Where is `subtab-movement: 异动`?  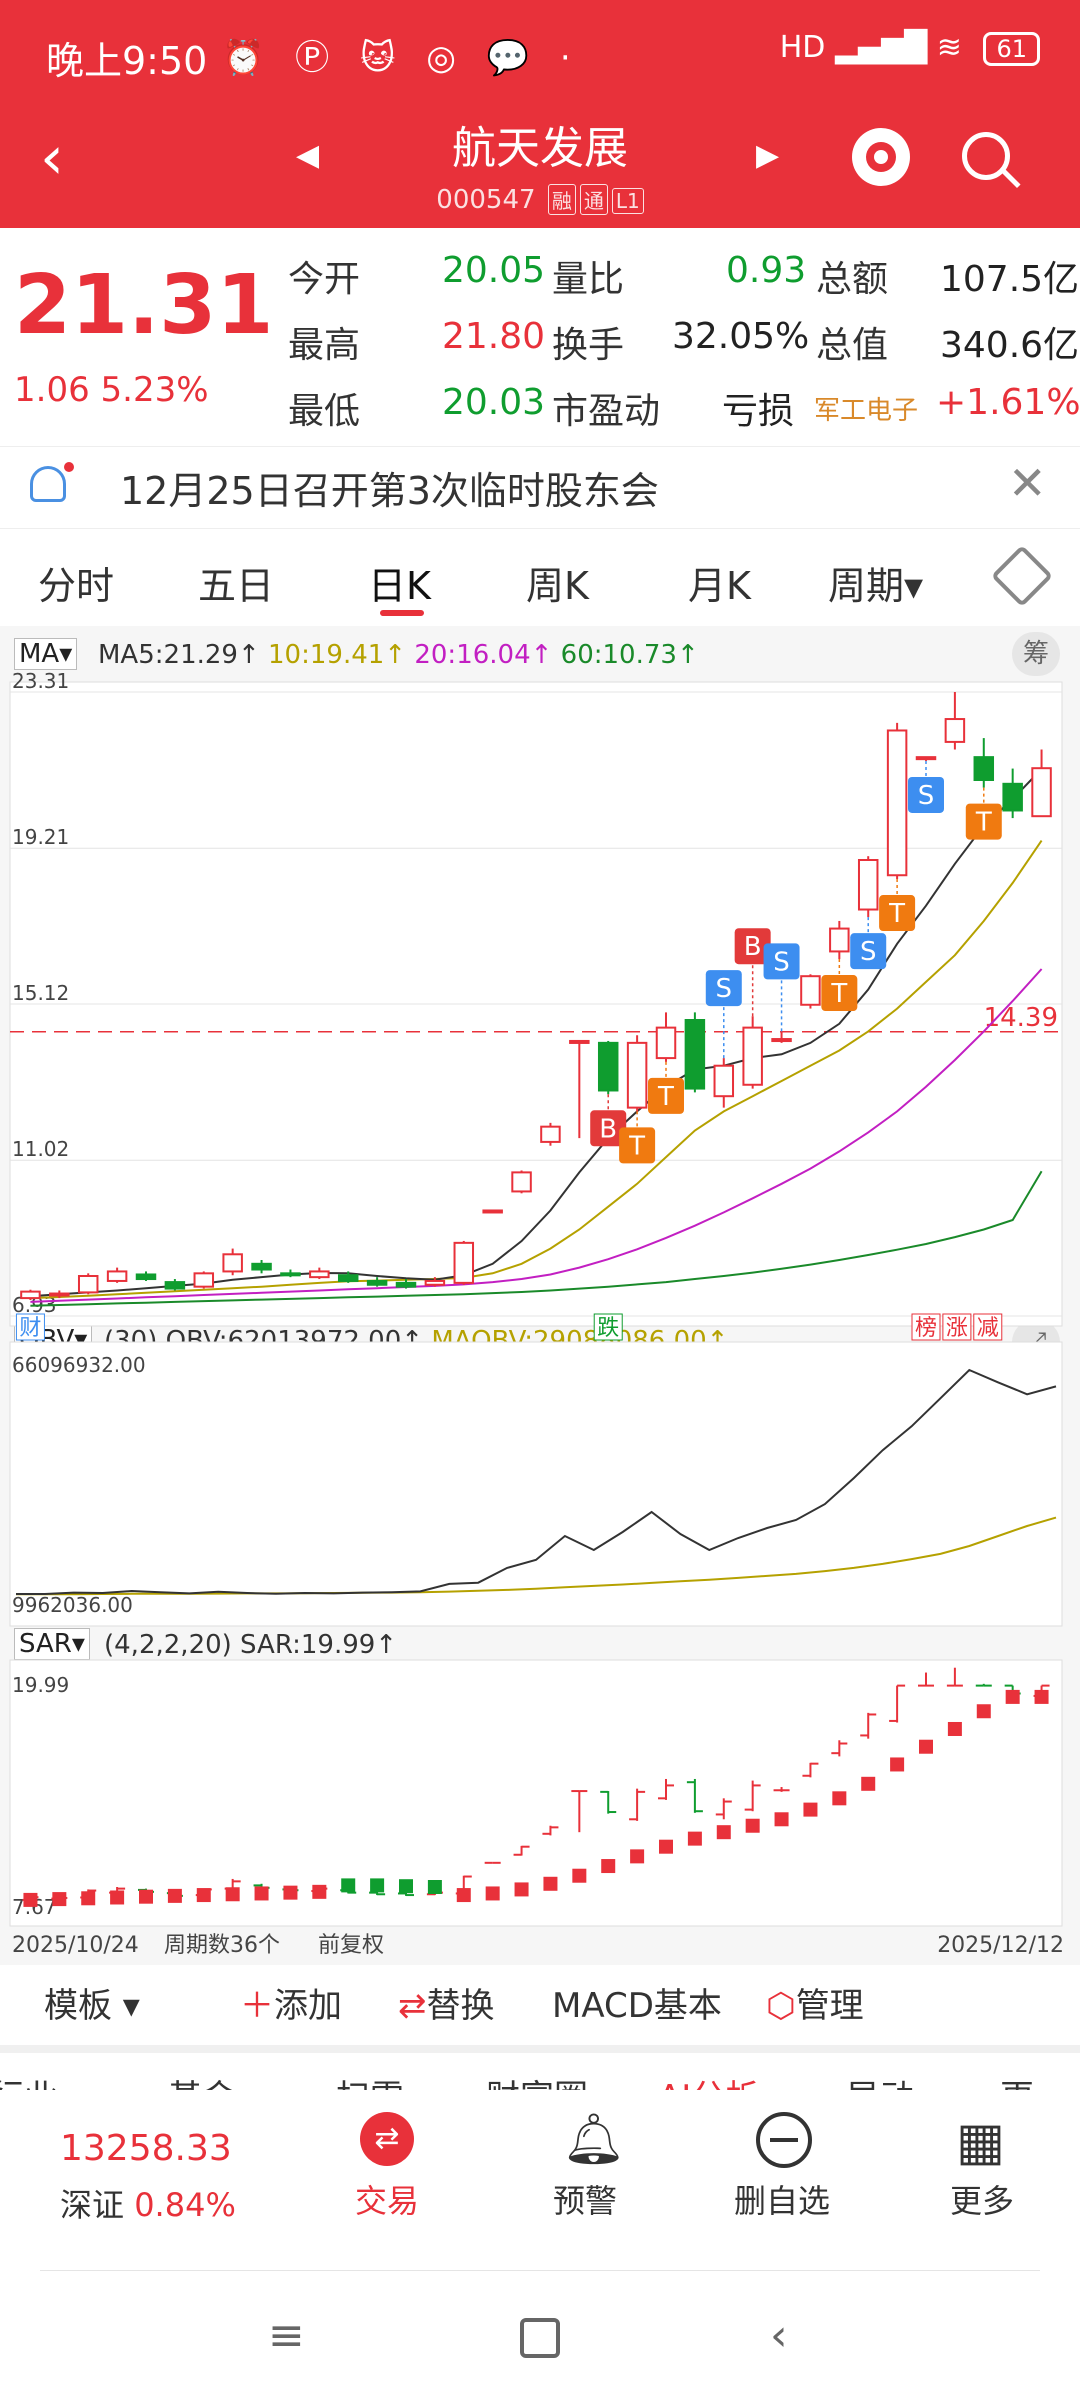 subtab-movement: 异动 is located at coordinates (880, 2080).